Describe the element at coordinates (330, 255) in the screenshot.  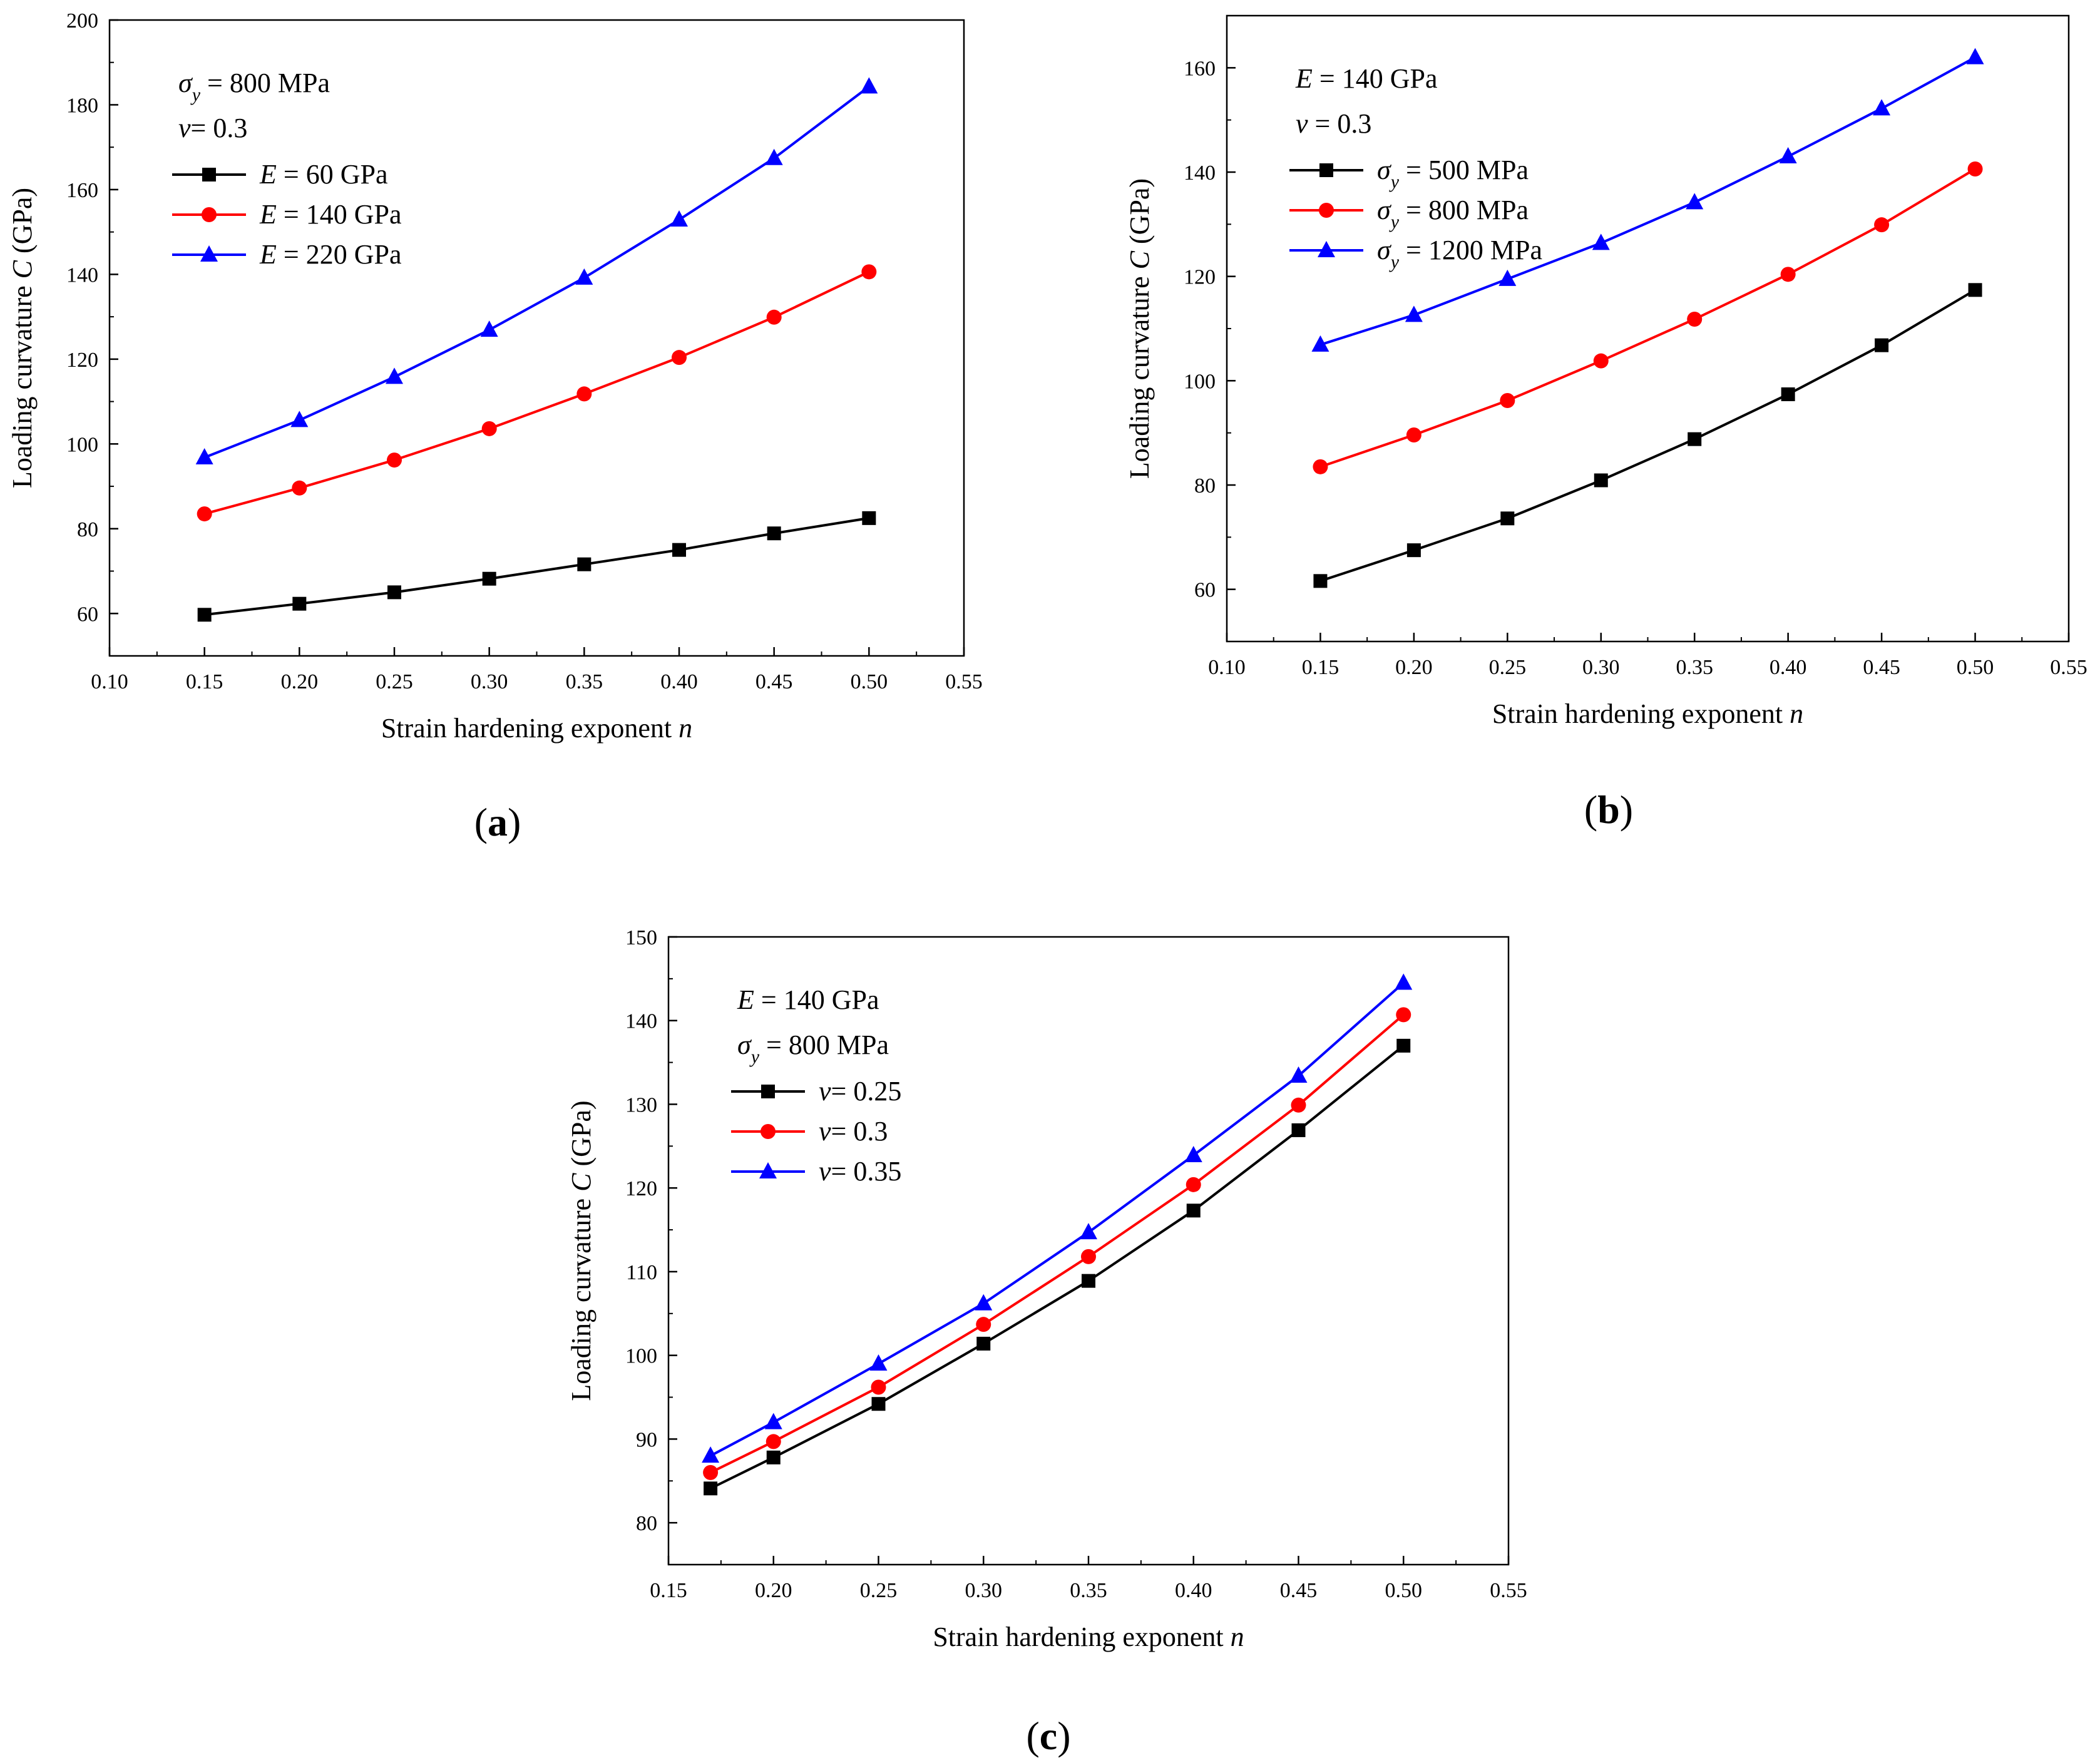
I see `legend-label: E = 220 GPa` at that location.